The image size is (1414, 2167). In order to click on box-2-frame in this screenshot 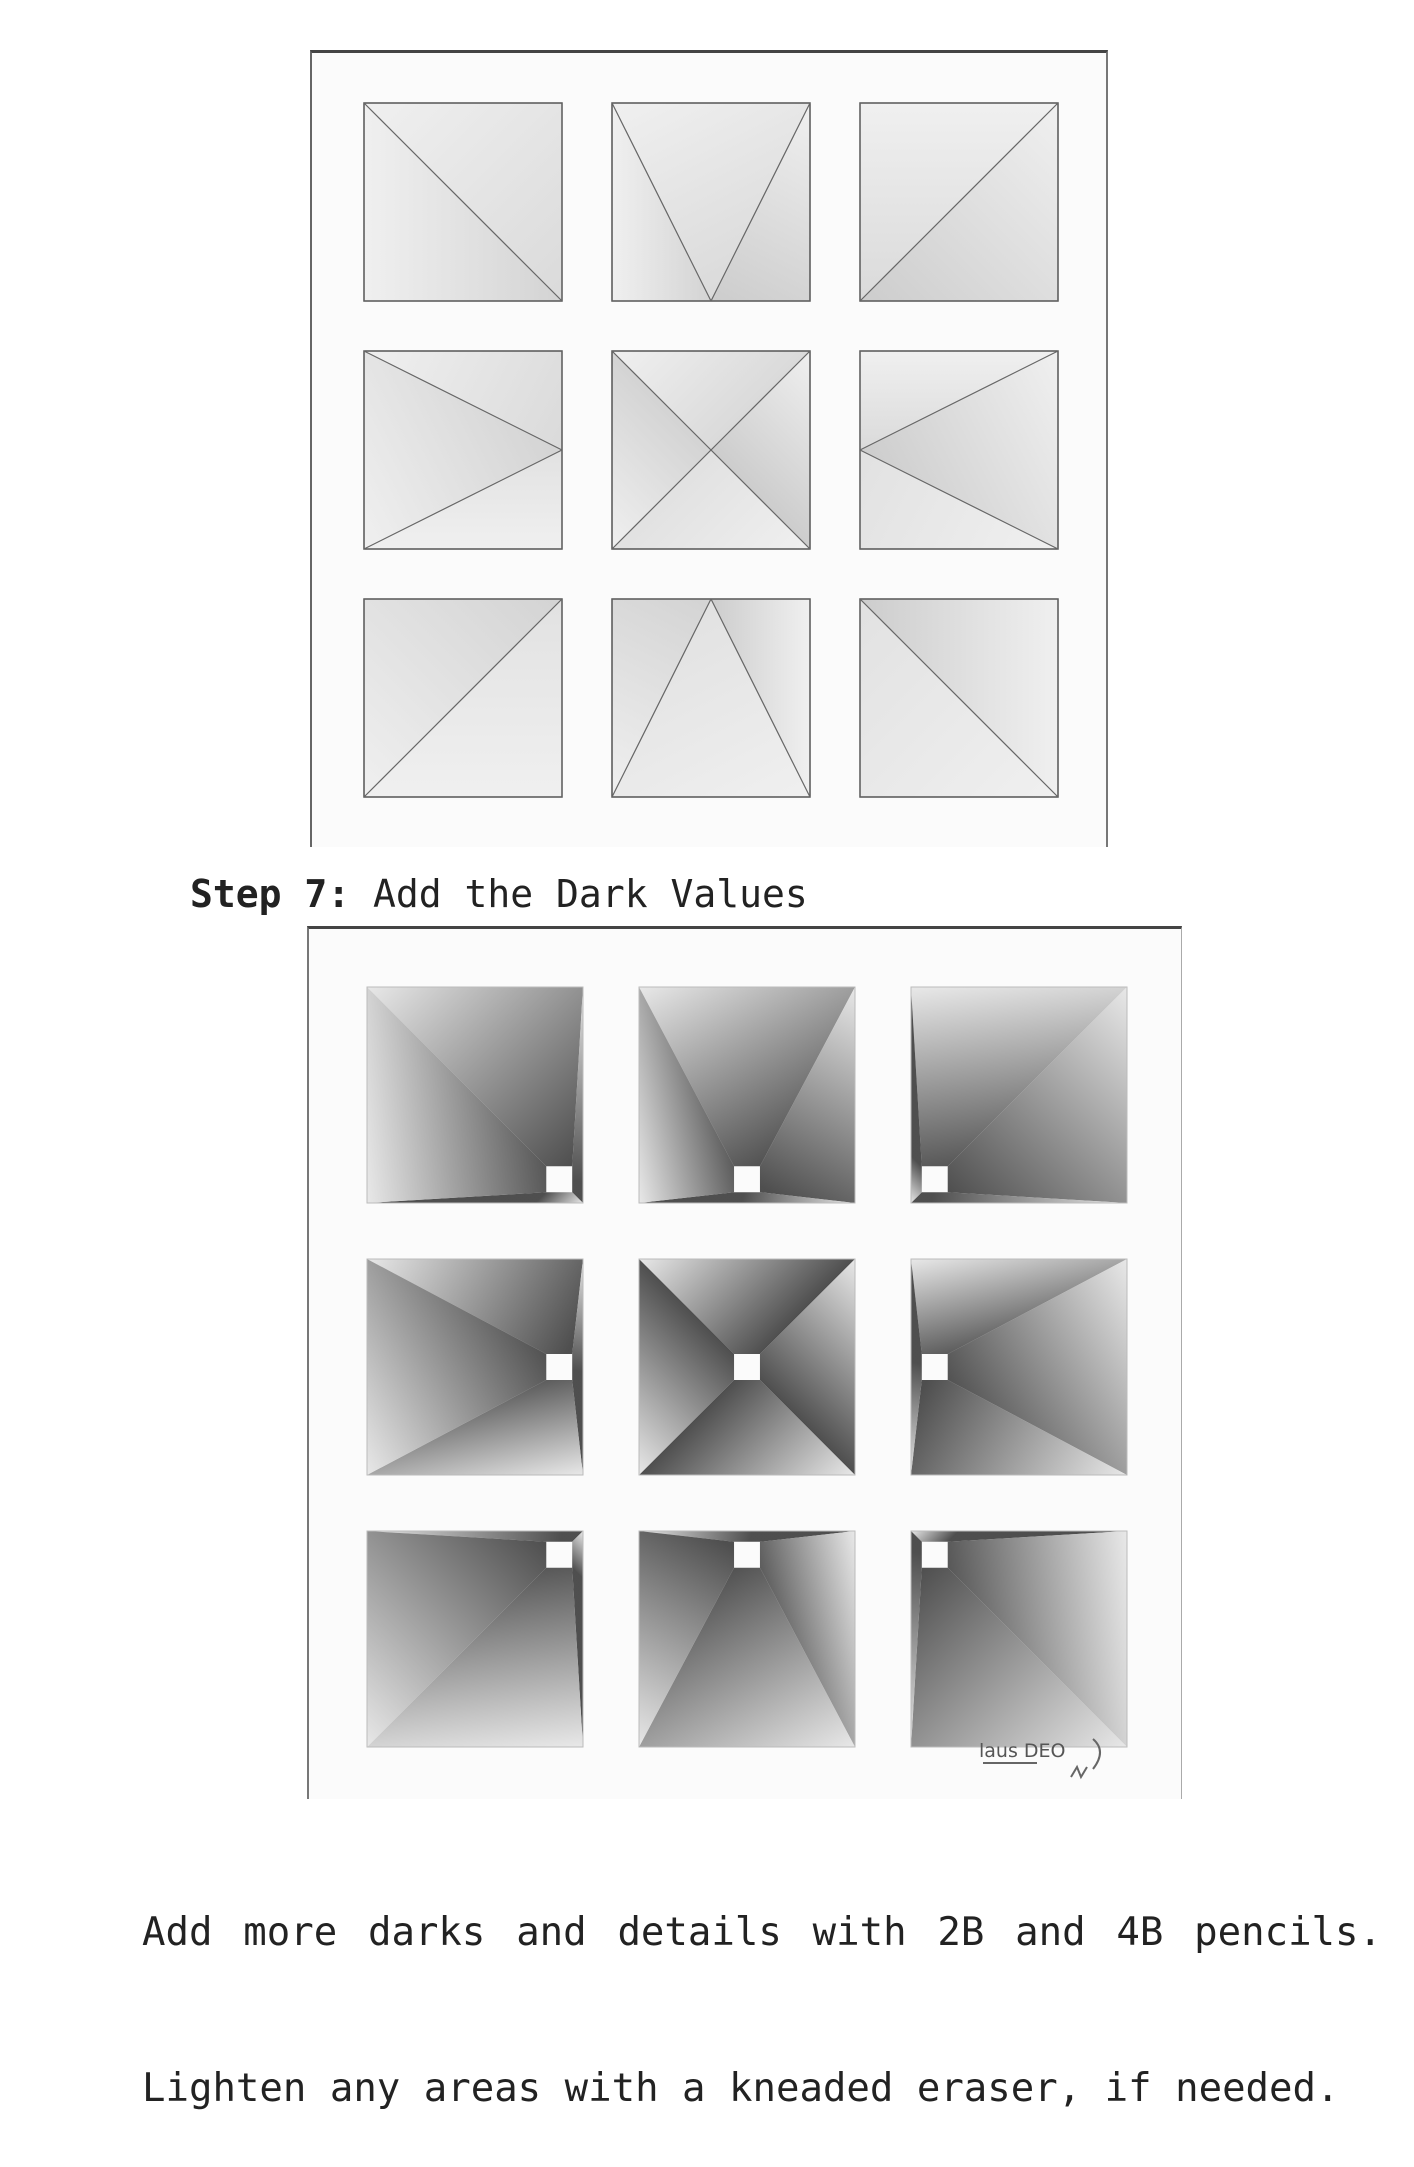, I will do `click(747, 1095)`.